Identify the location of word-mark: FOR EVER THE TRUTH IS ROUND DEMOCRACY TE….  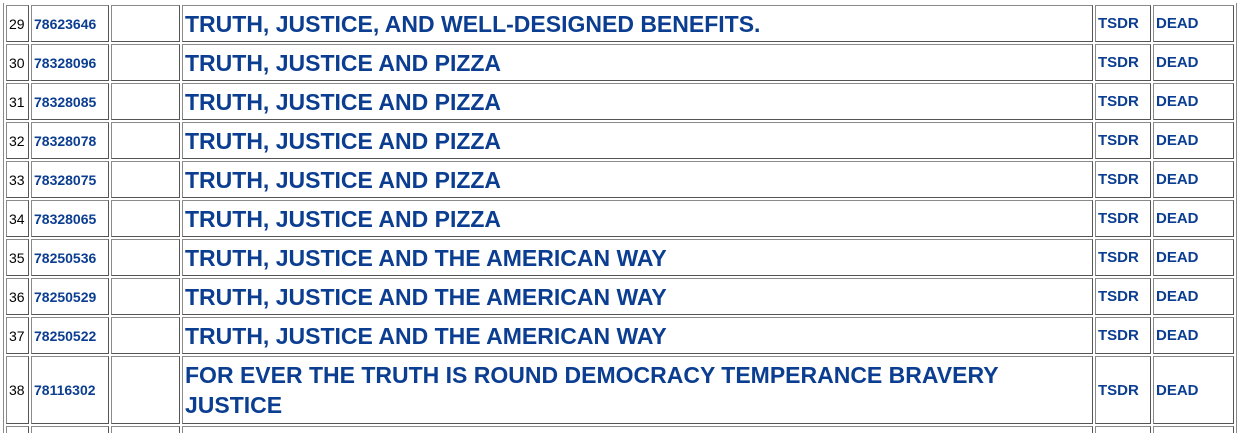
(637, 390).